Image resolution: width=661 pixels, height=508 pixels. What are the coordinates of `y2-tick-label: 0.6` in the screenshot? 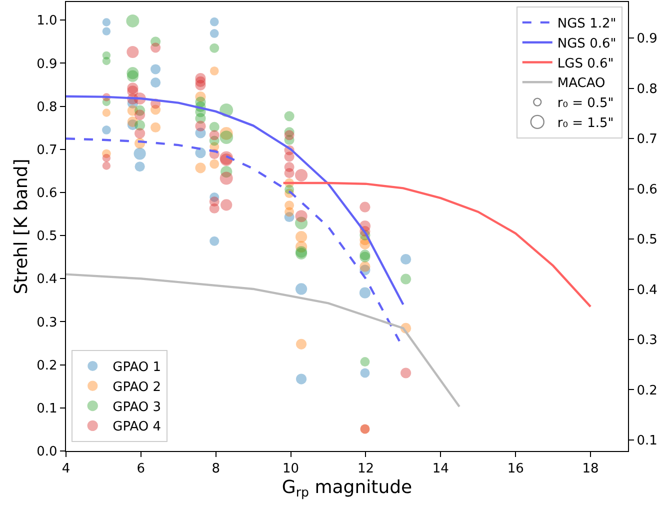 It's located at (647, 190).